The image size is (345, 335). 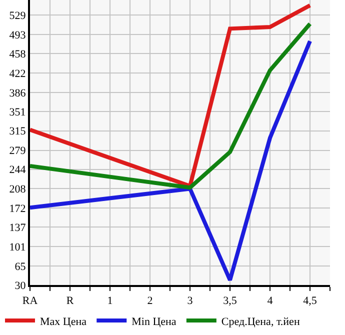 I want to click on y-tick-label: 208, so click(x=17, y=190).